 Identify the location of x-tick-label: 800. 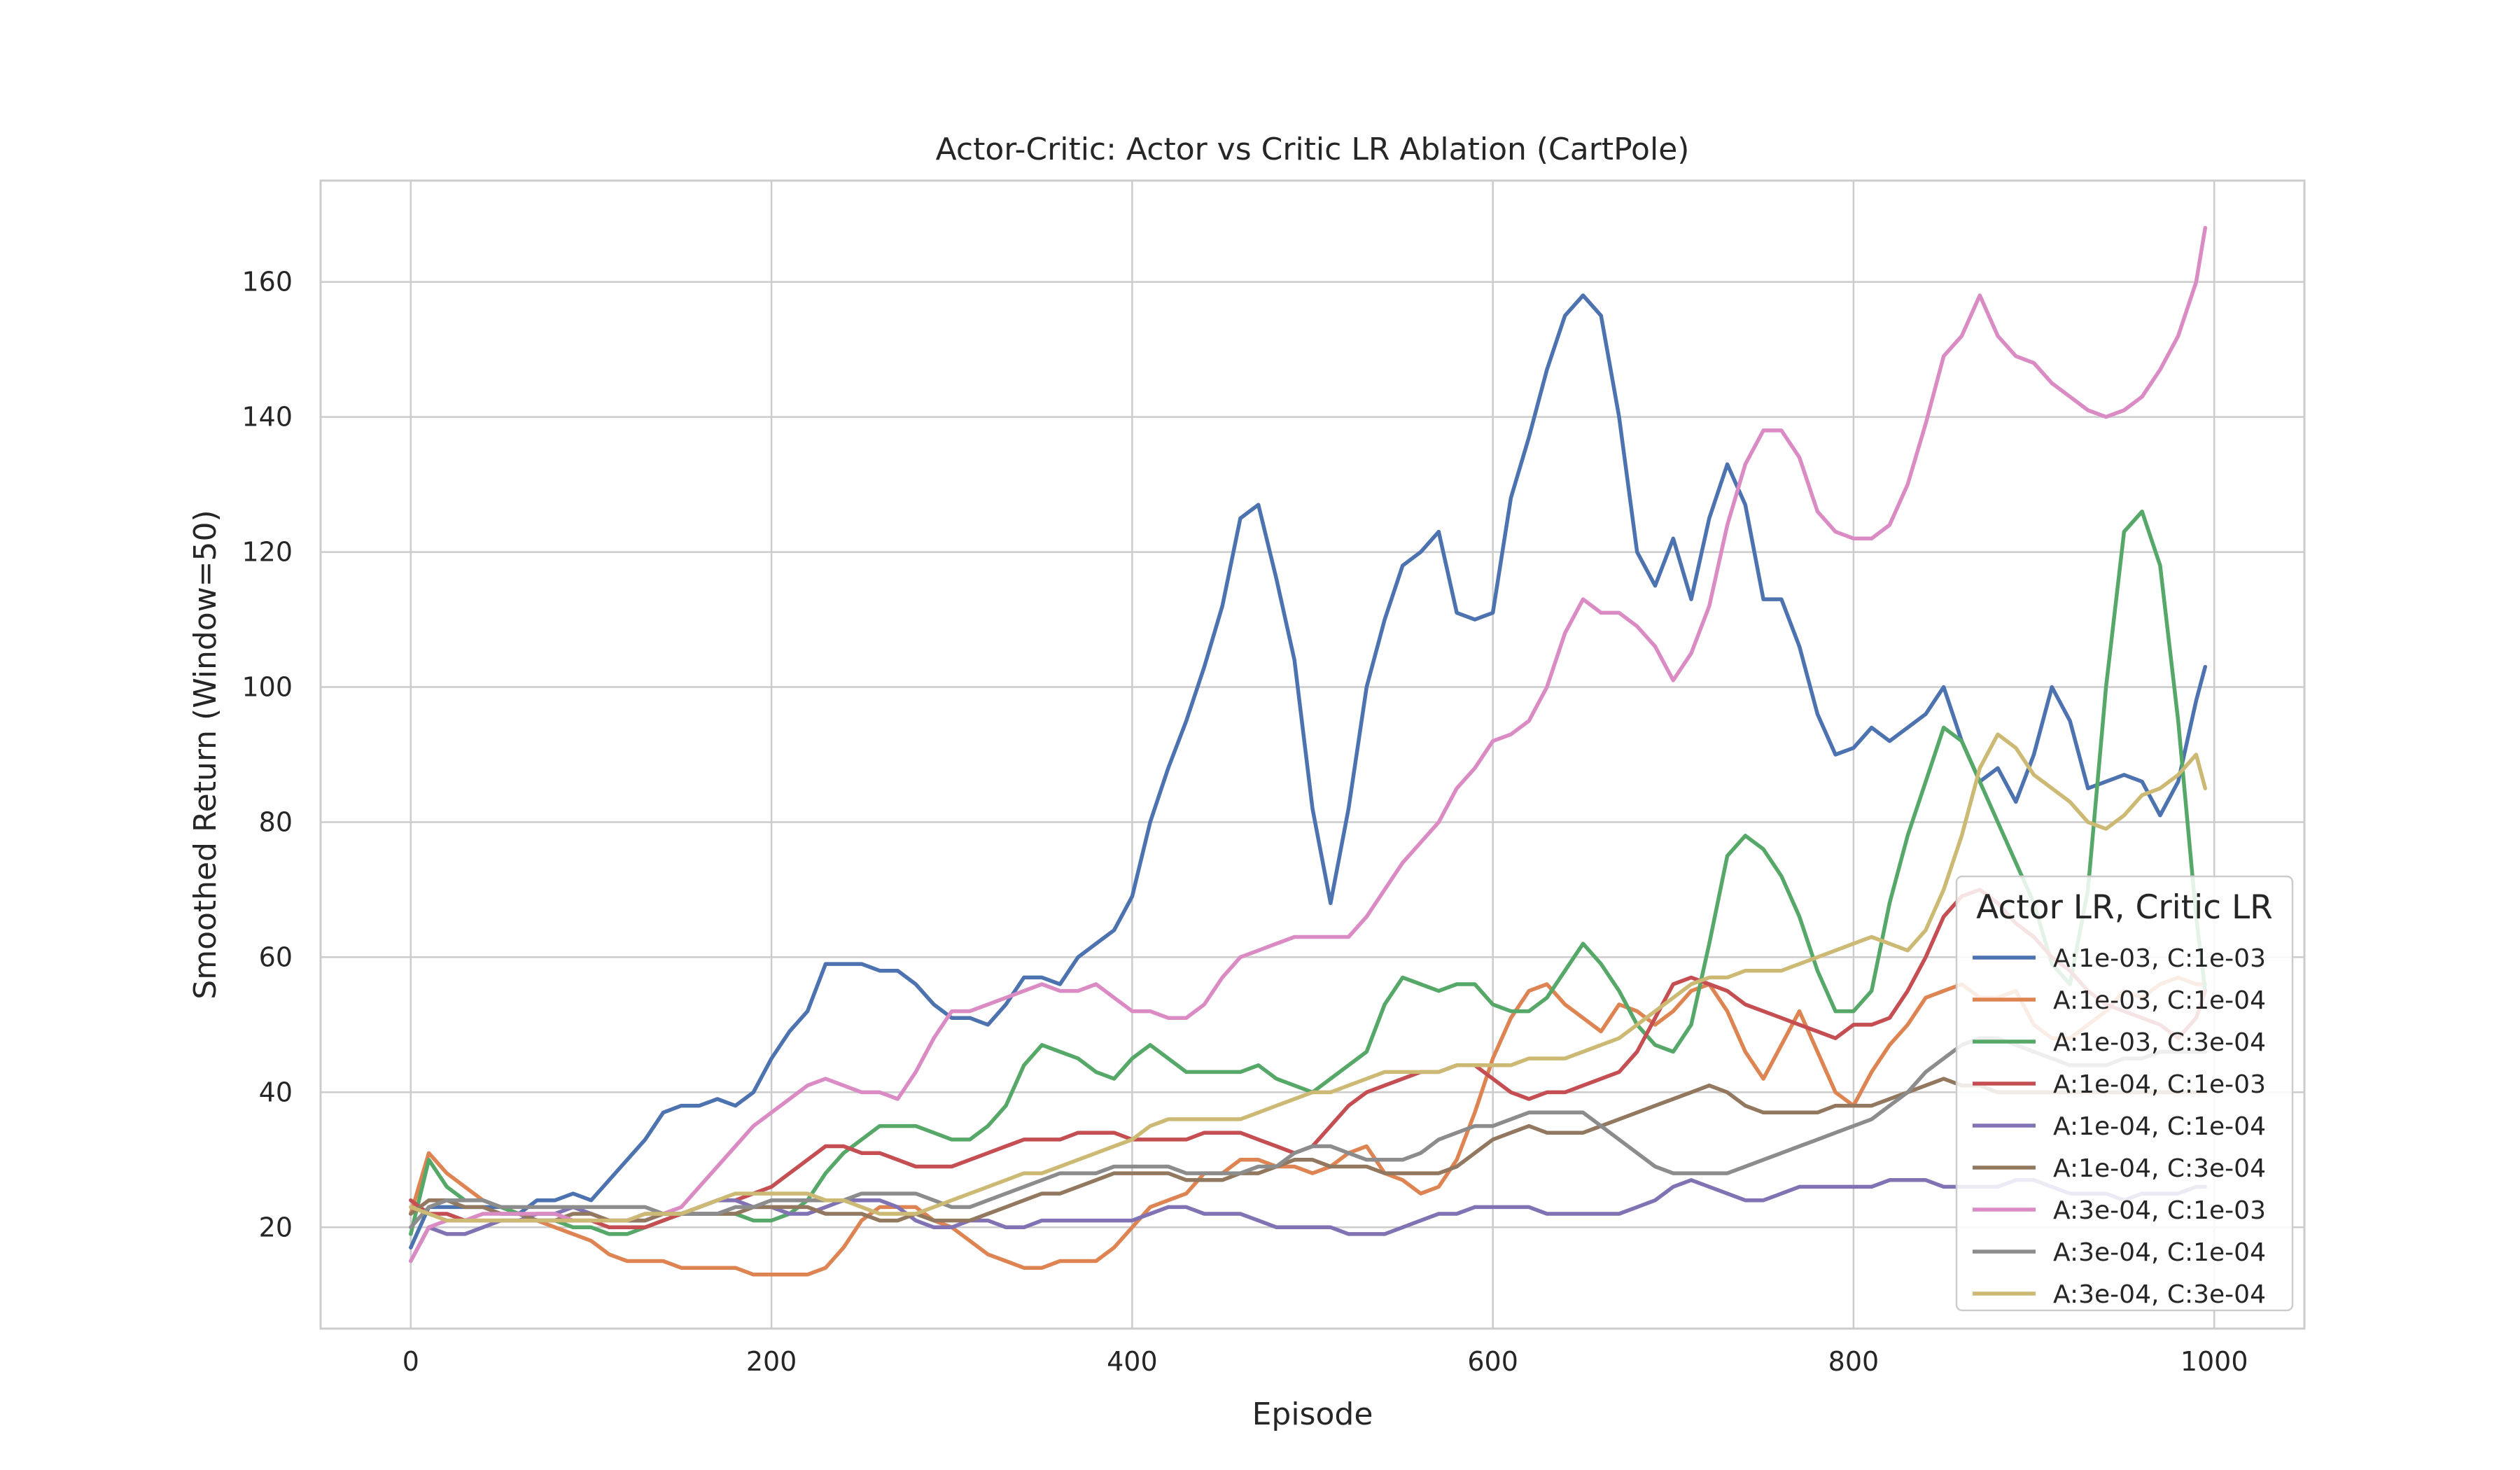
(1853, 1361).